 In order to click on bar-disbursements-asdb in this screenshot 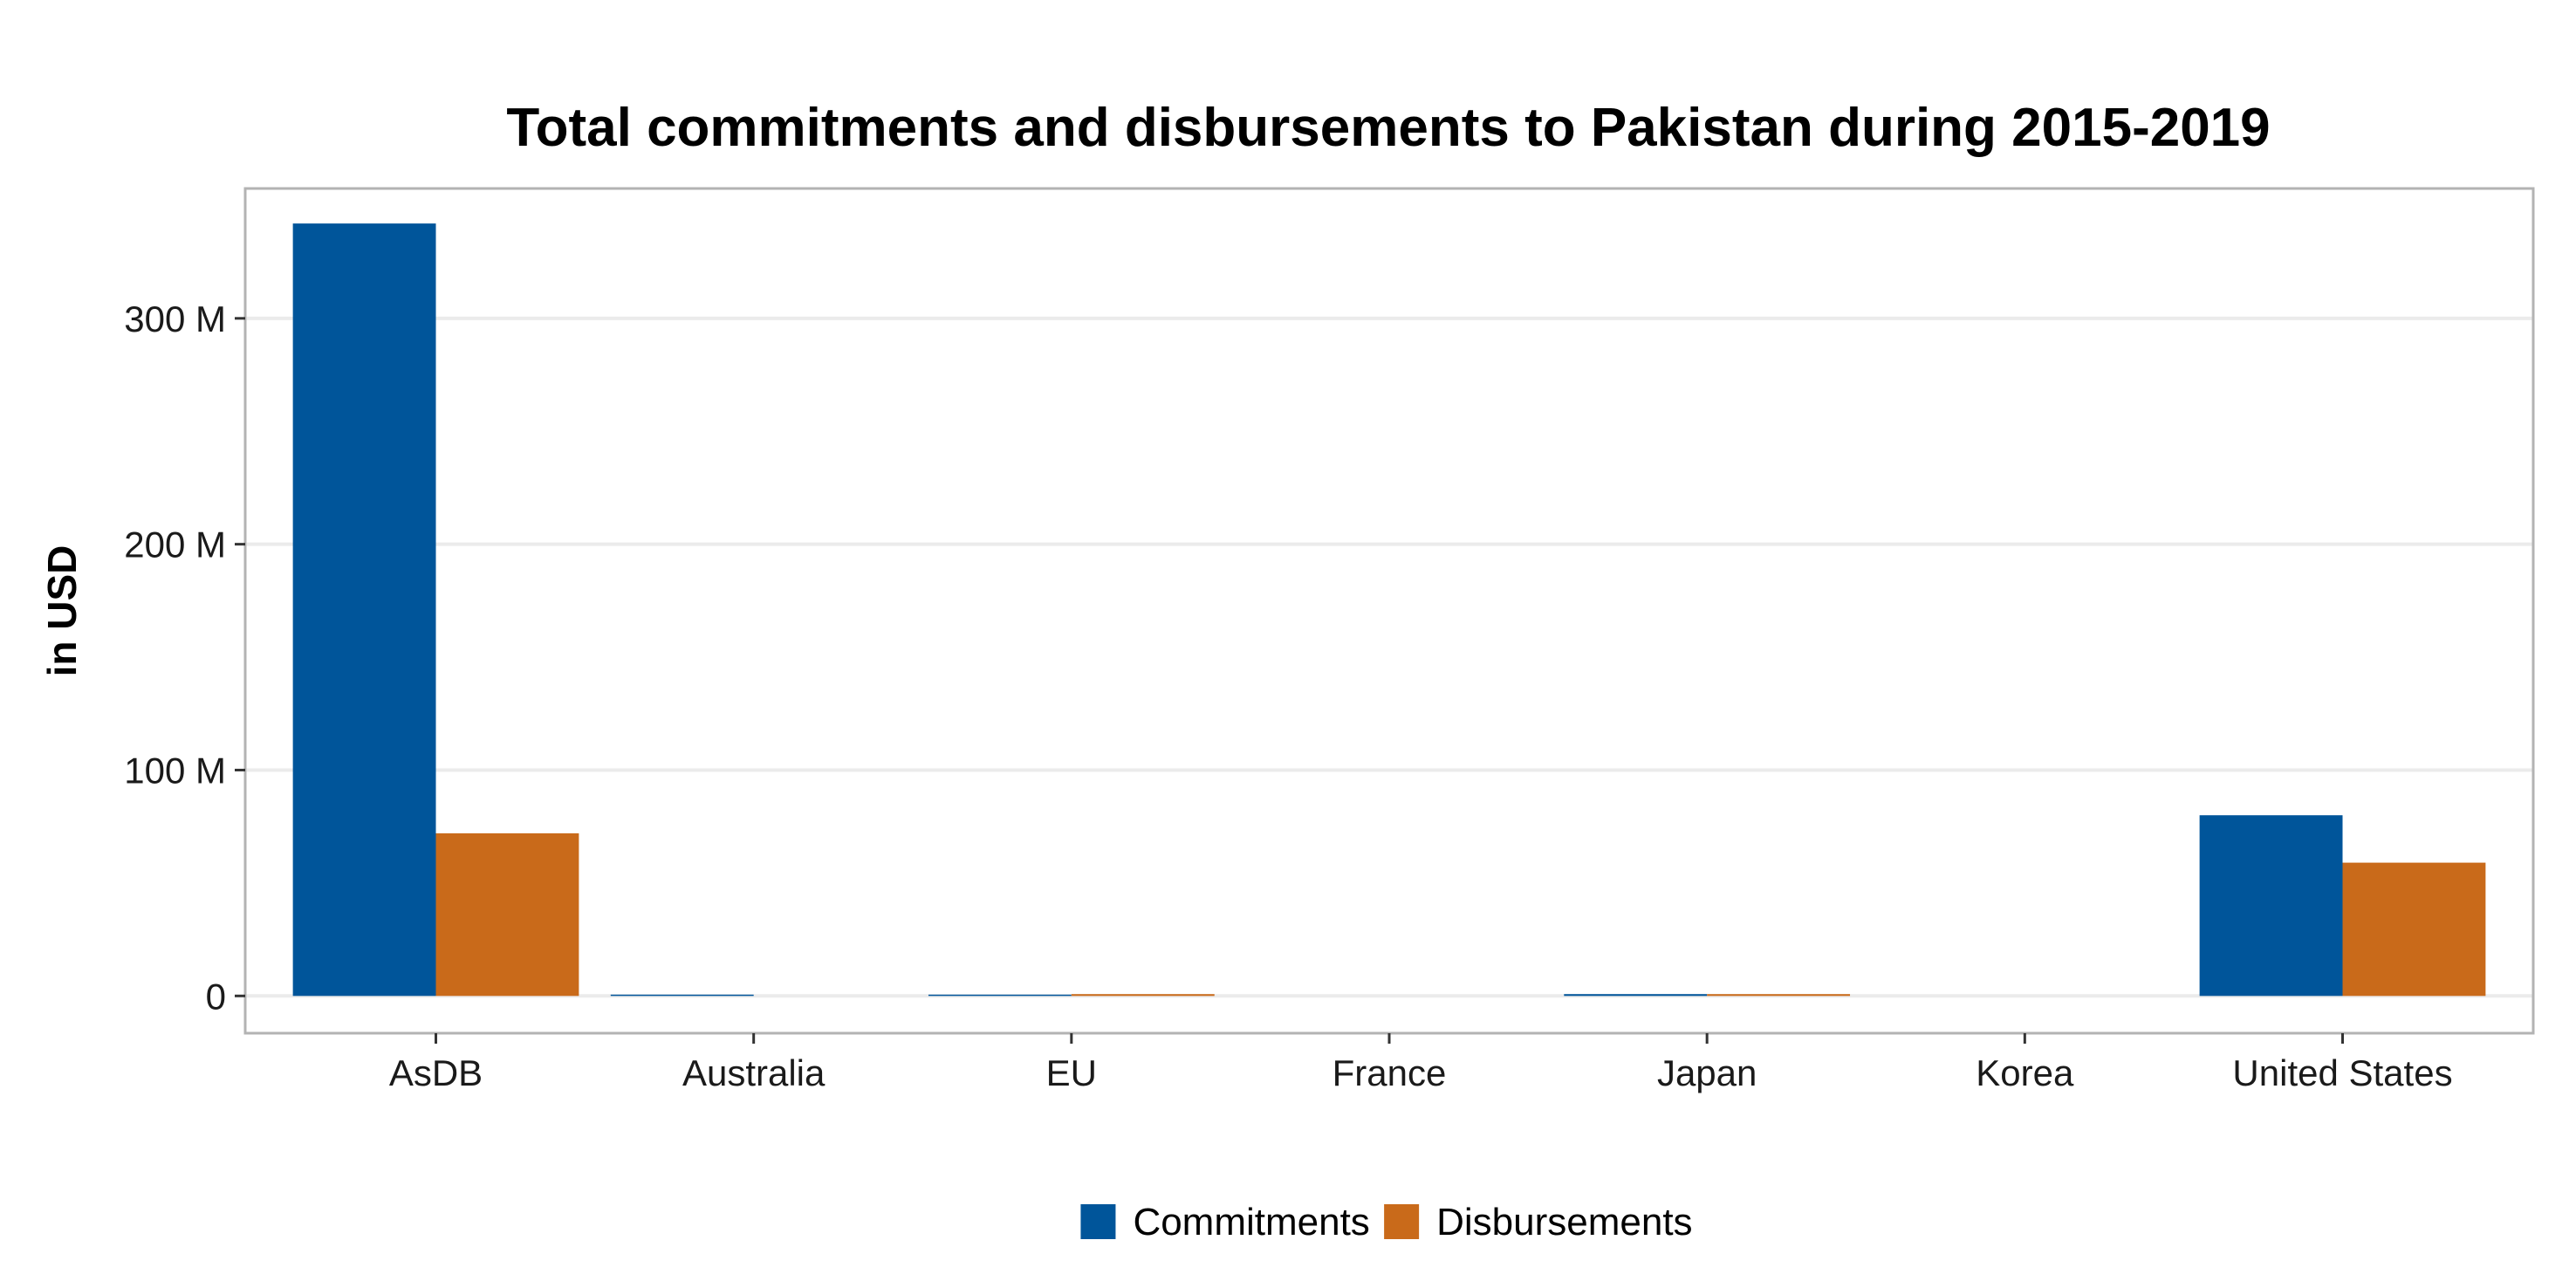, I will do `click(507, 915)`.